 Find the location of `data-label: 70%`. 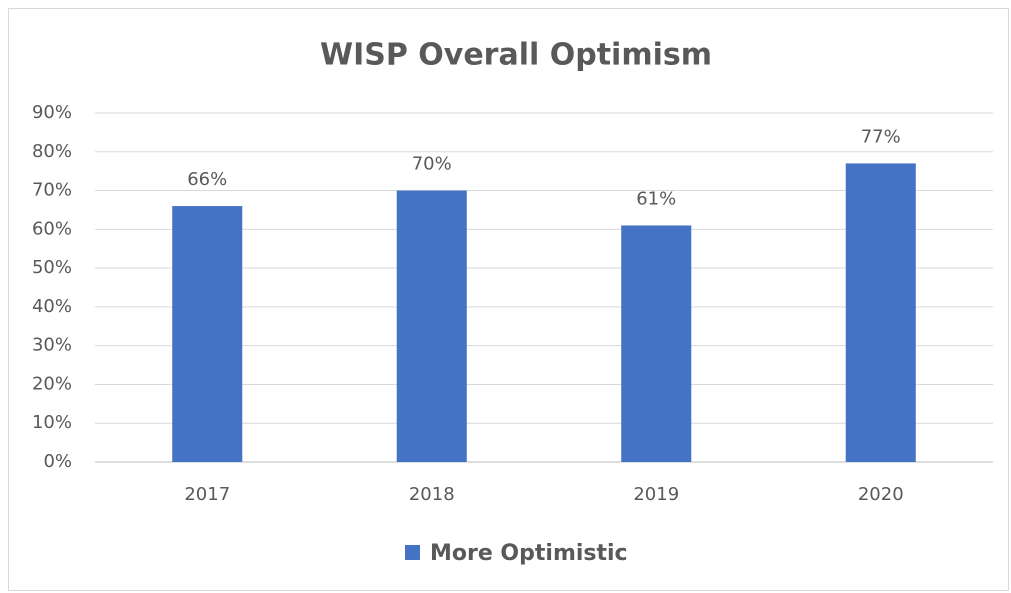

data-label: 70% is located at coordinates (432, 164).